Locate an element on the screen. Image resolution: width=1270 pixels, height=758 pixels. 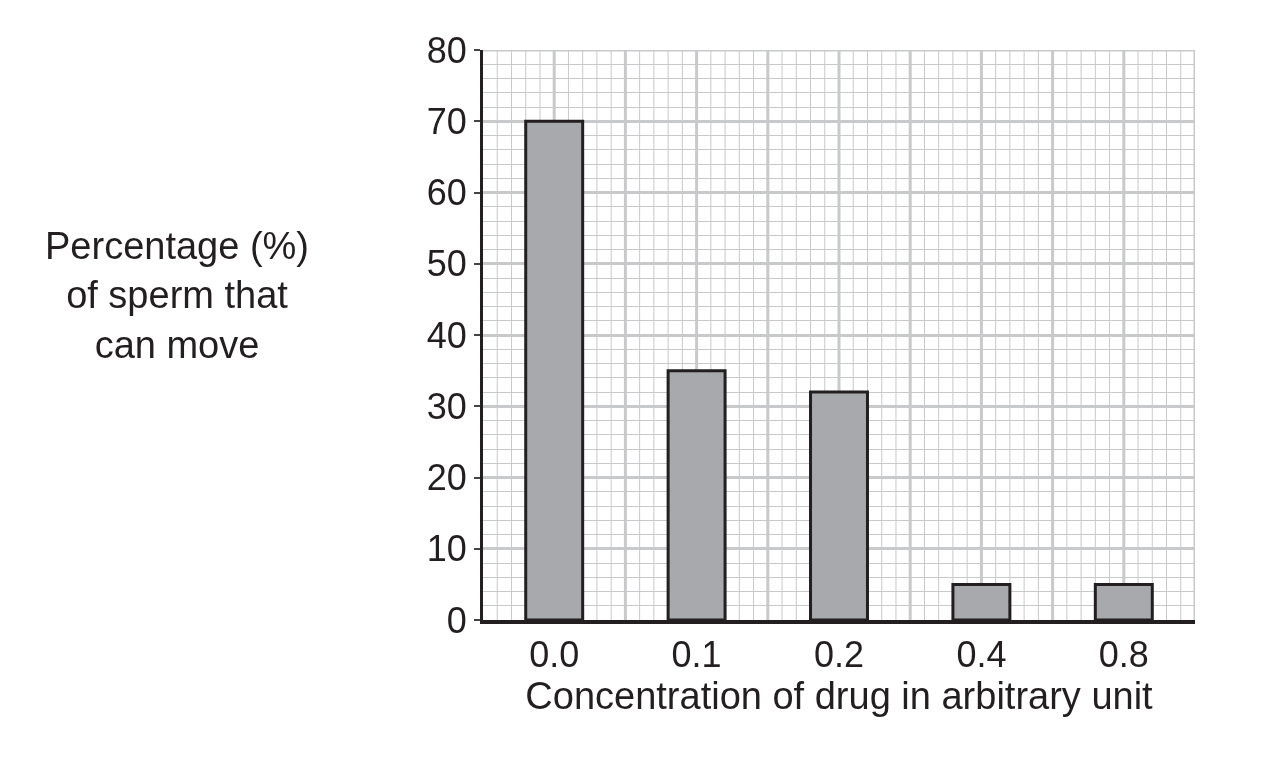
y-tick-label: 0 is located at coordinates (456, 620).